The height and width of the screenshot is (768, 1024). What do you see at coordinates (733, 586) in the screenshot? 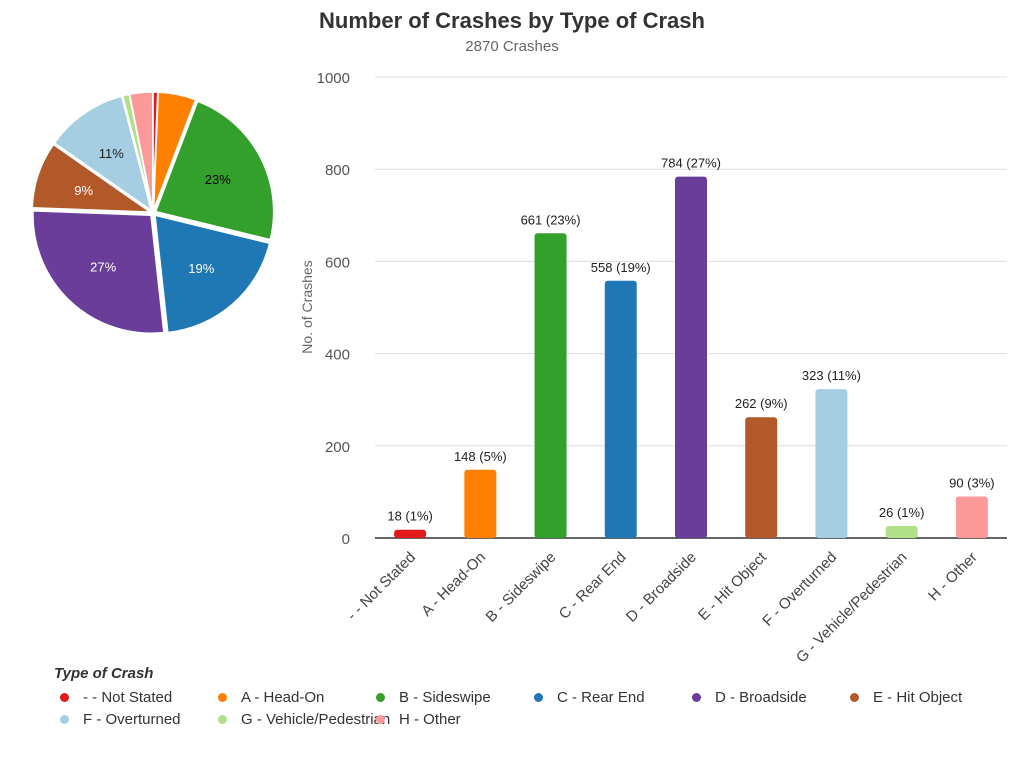
I see `x-tick-label: E - Hit Object` at bounding box center [733, 586].